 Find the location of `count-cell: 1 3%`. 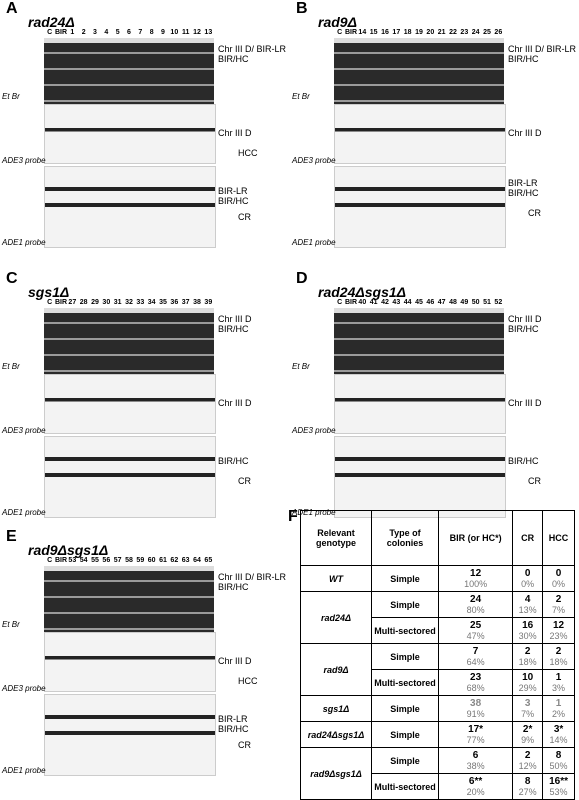

count-cell: 1 3% is located at coordinates (558, 682).